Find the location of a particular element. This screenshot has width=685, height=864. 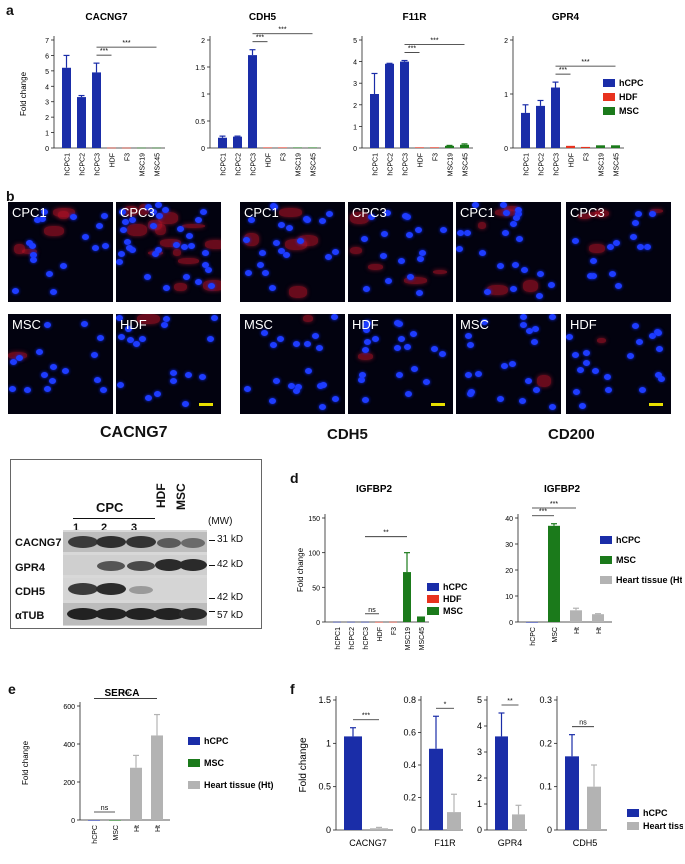

chart-title: CACNG7 is located at coordinates (106, 17).